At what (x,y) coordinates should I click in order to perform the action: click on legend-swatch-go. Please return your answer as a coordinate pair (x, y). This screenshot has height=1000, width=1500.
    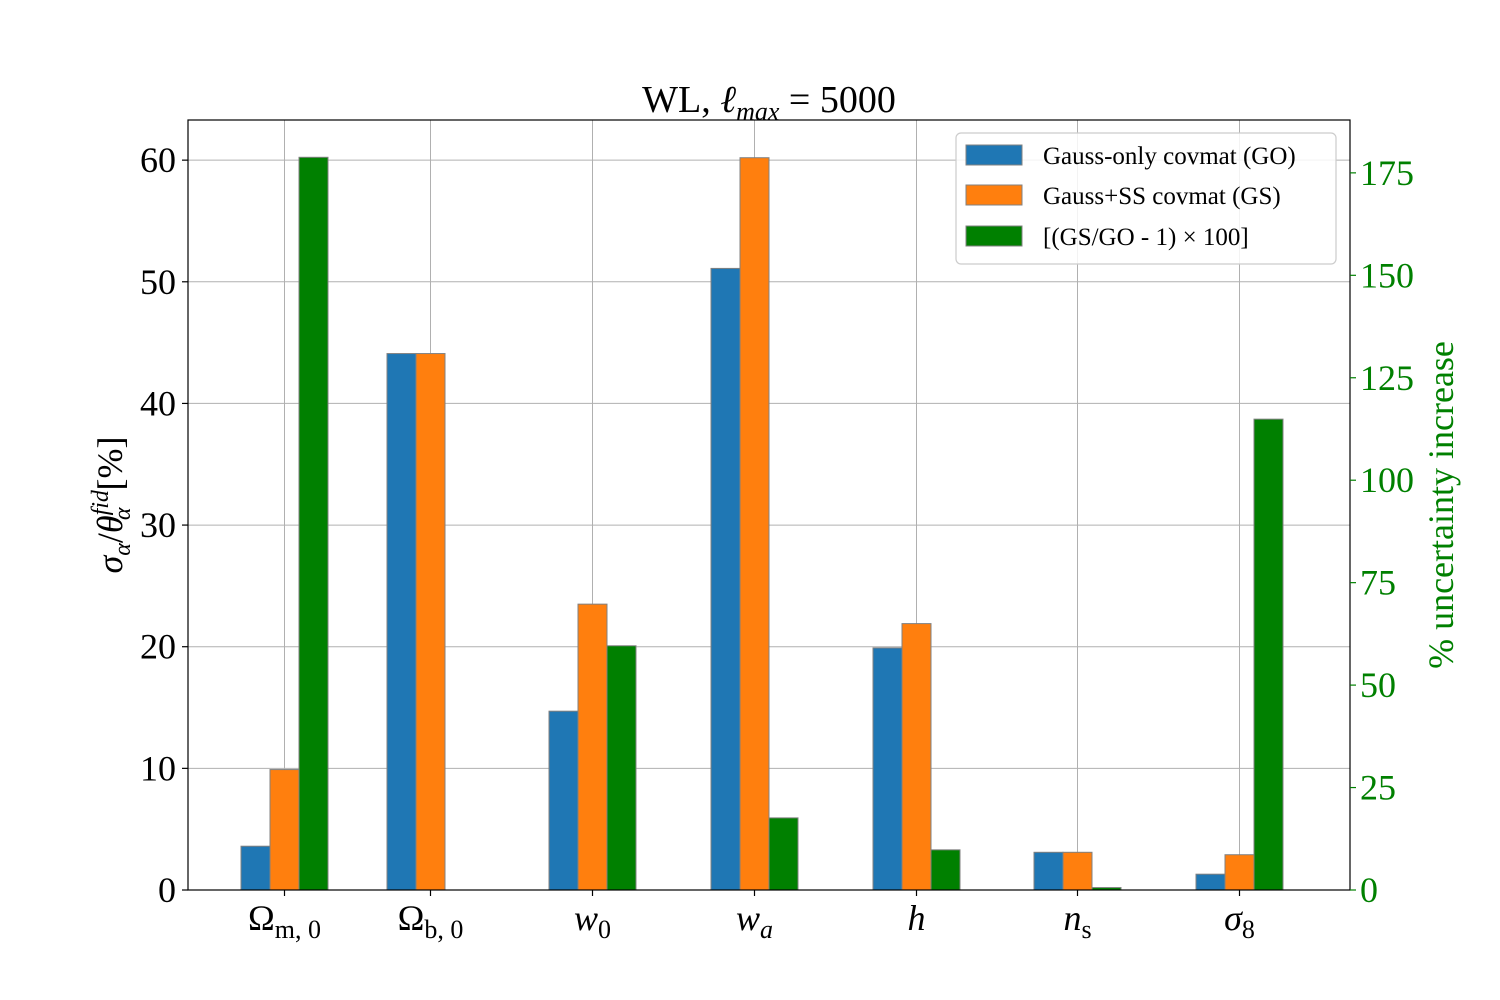
    Looking at the image, I should click on (994, 155).